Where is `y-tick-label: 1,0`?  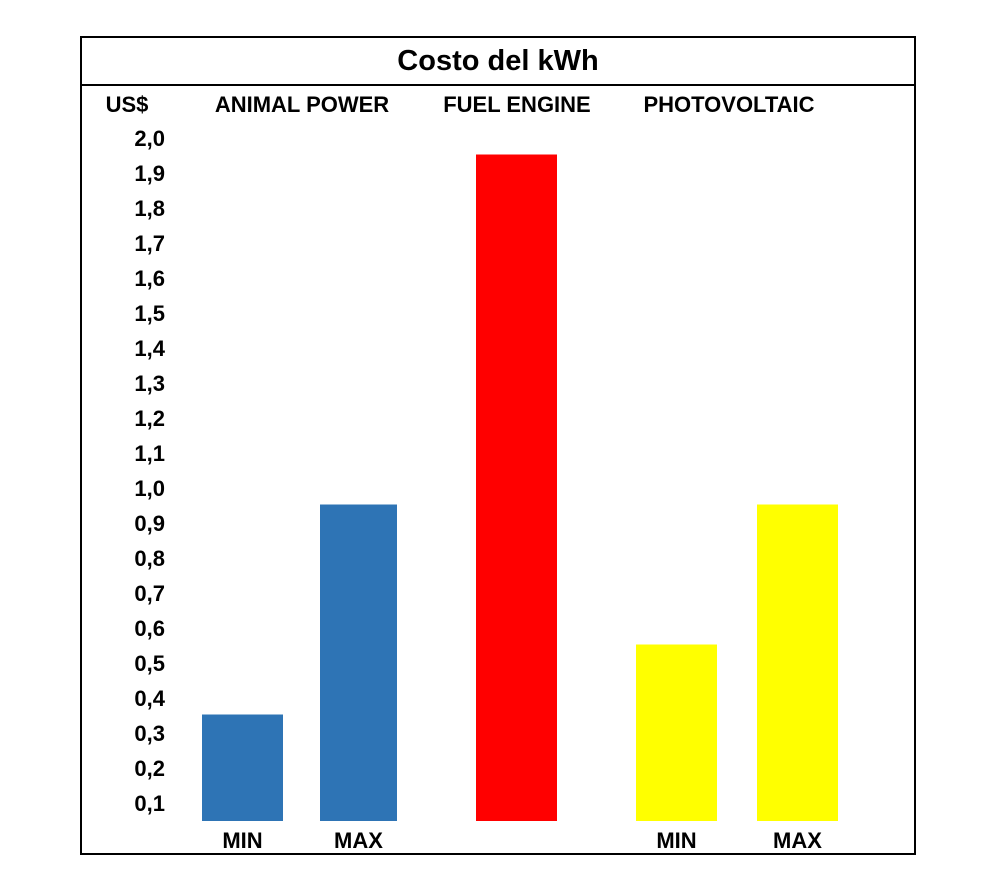
y-tick-label: 1,0 is located at coordinates (149, 488).